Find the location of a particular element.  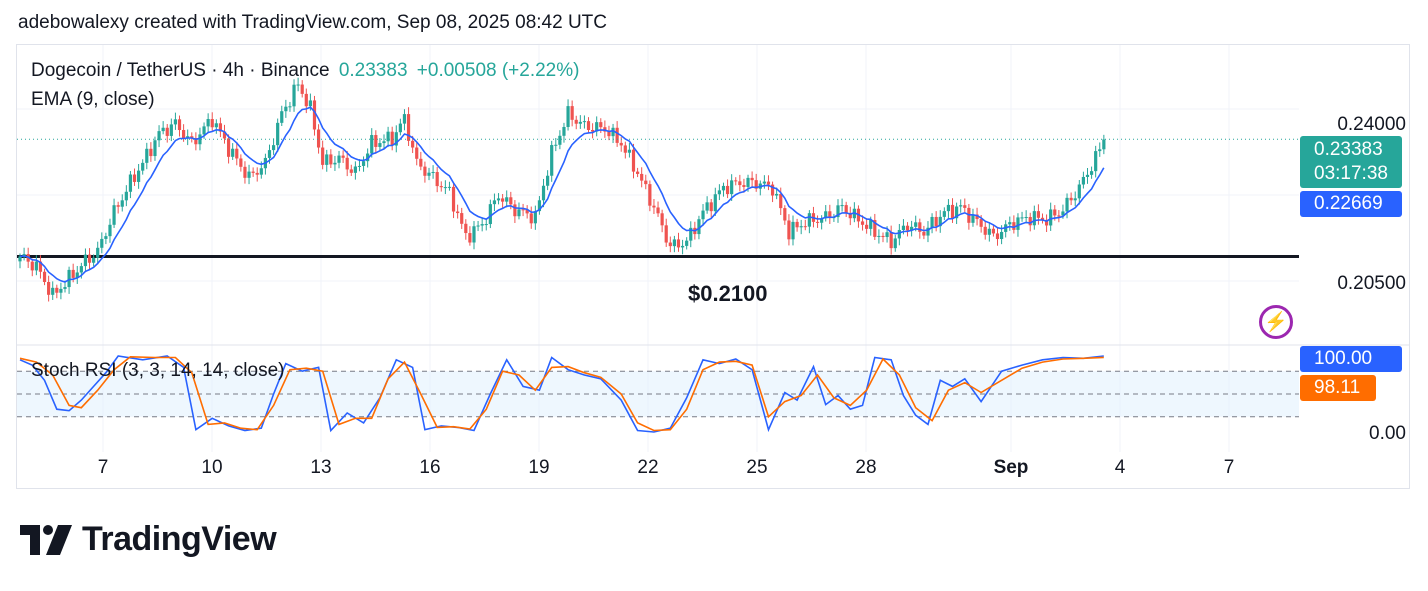

x-tick-16: 16 is located at coordinates (429, 467).